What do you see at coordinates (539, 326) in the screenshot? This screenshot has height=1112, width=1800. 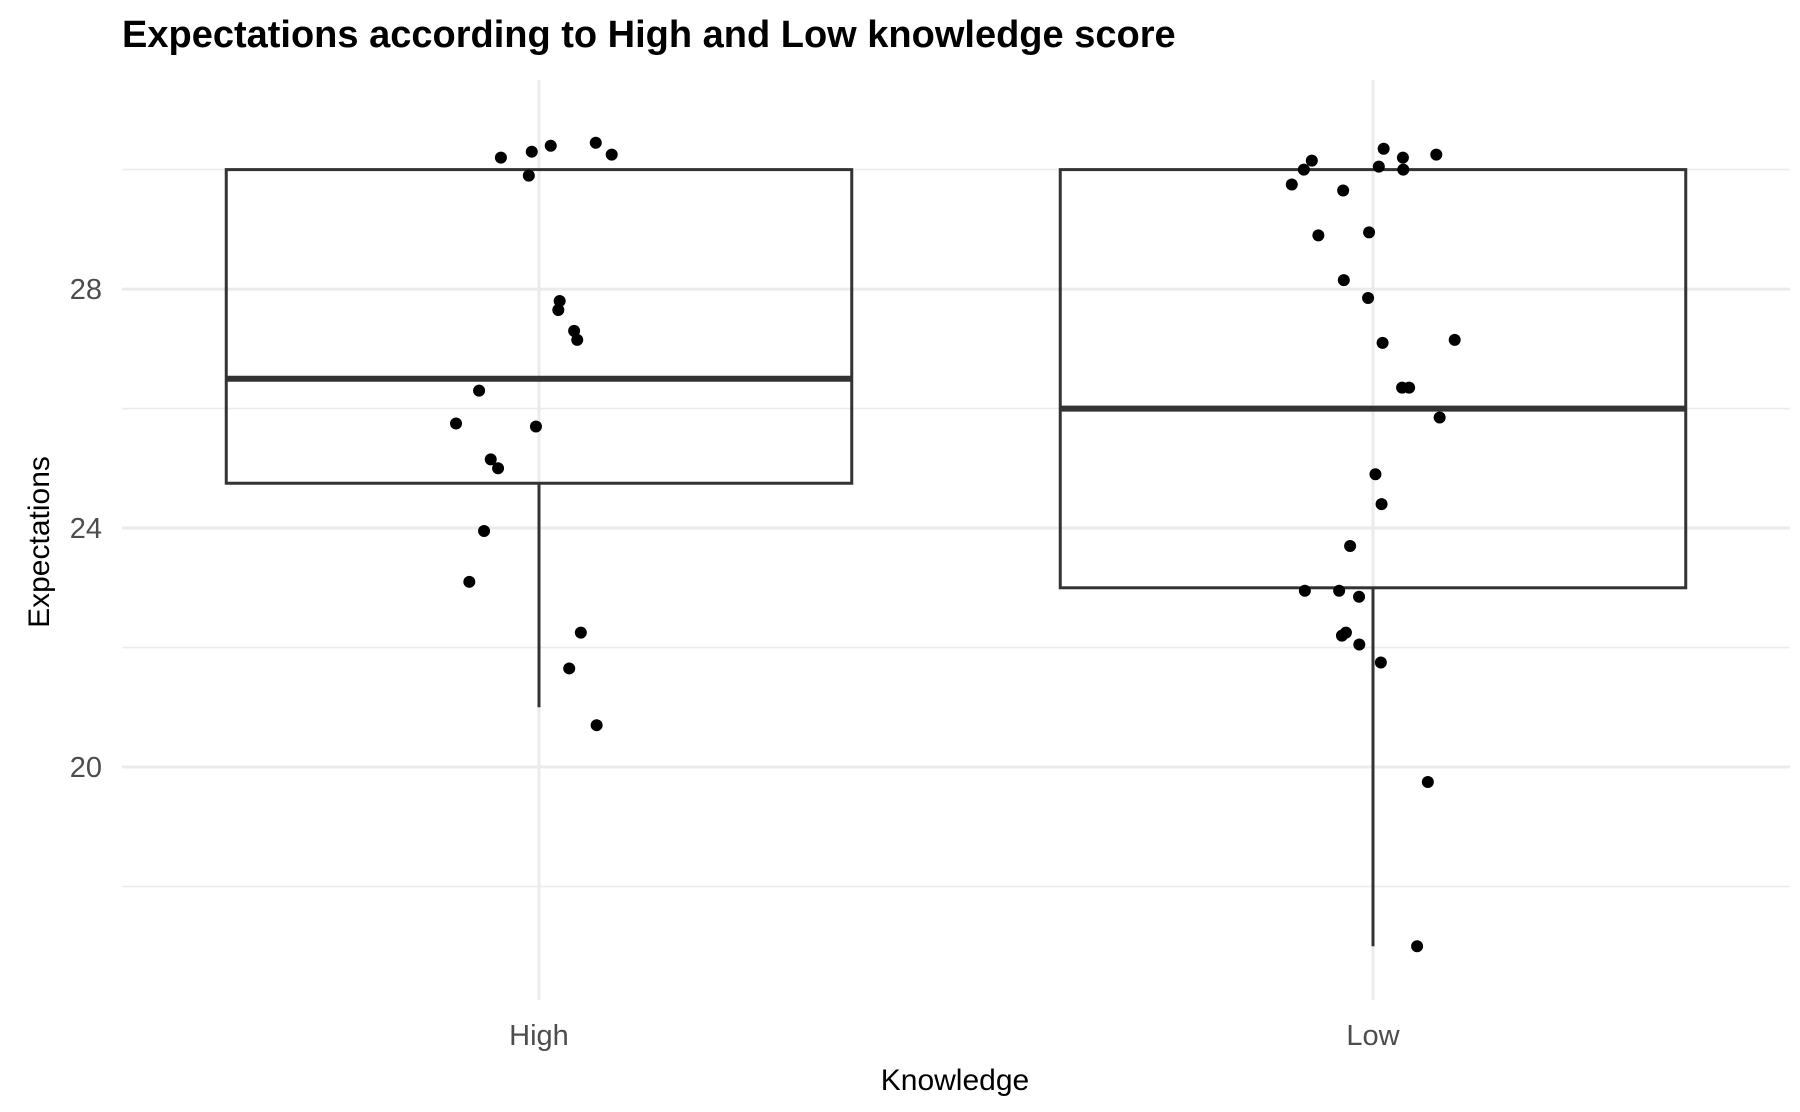 I see `box-high` at bounding box center [539, 326].